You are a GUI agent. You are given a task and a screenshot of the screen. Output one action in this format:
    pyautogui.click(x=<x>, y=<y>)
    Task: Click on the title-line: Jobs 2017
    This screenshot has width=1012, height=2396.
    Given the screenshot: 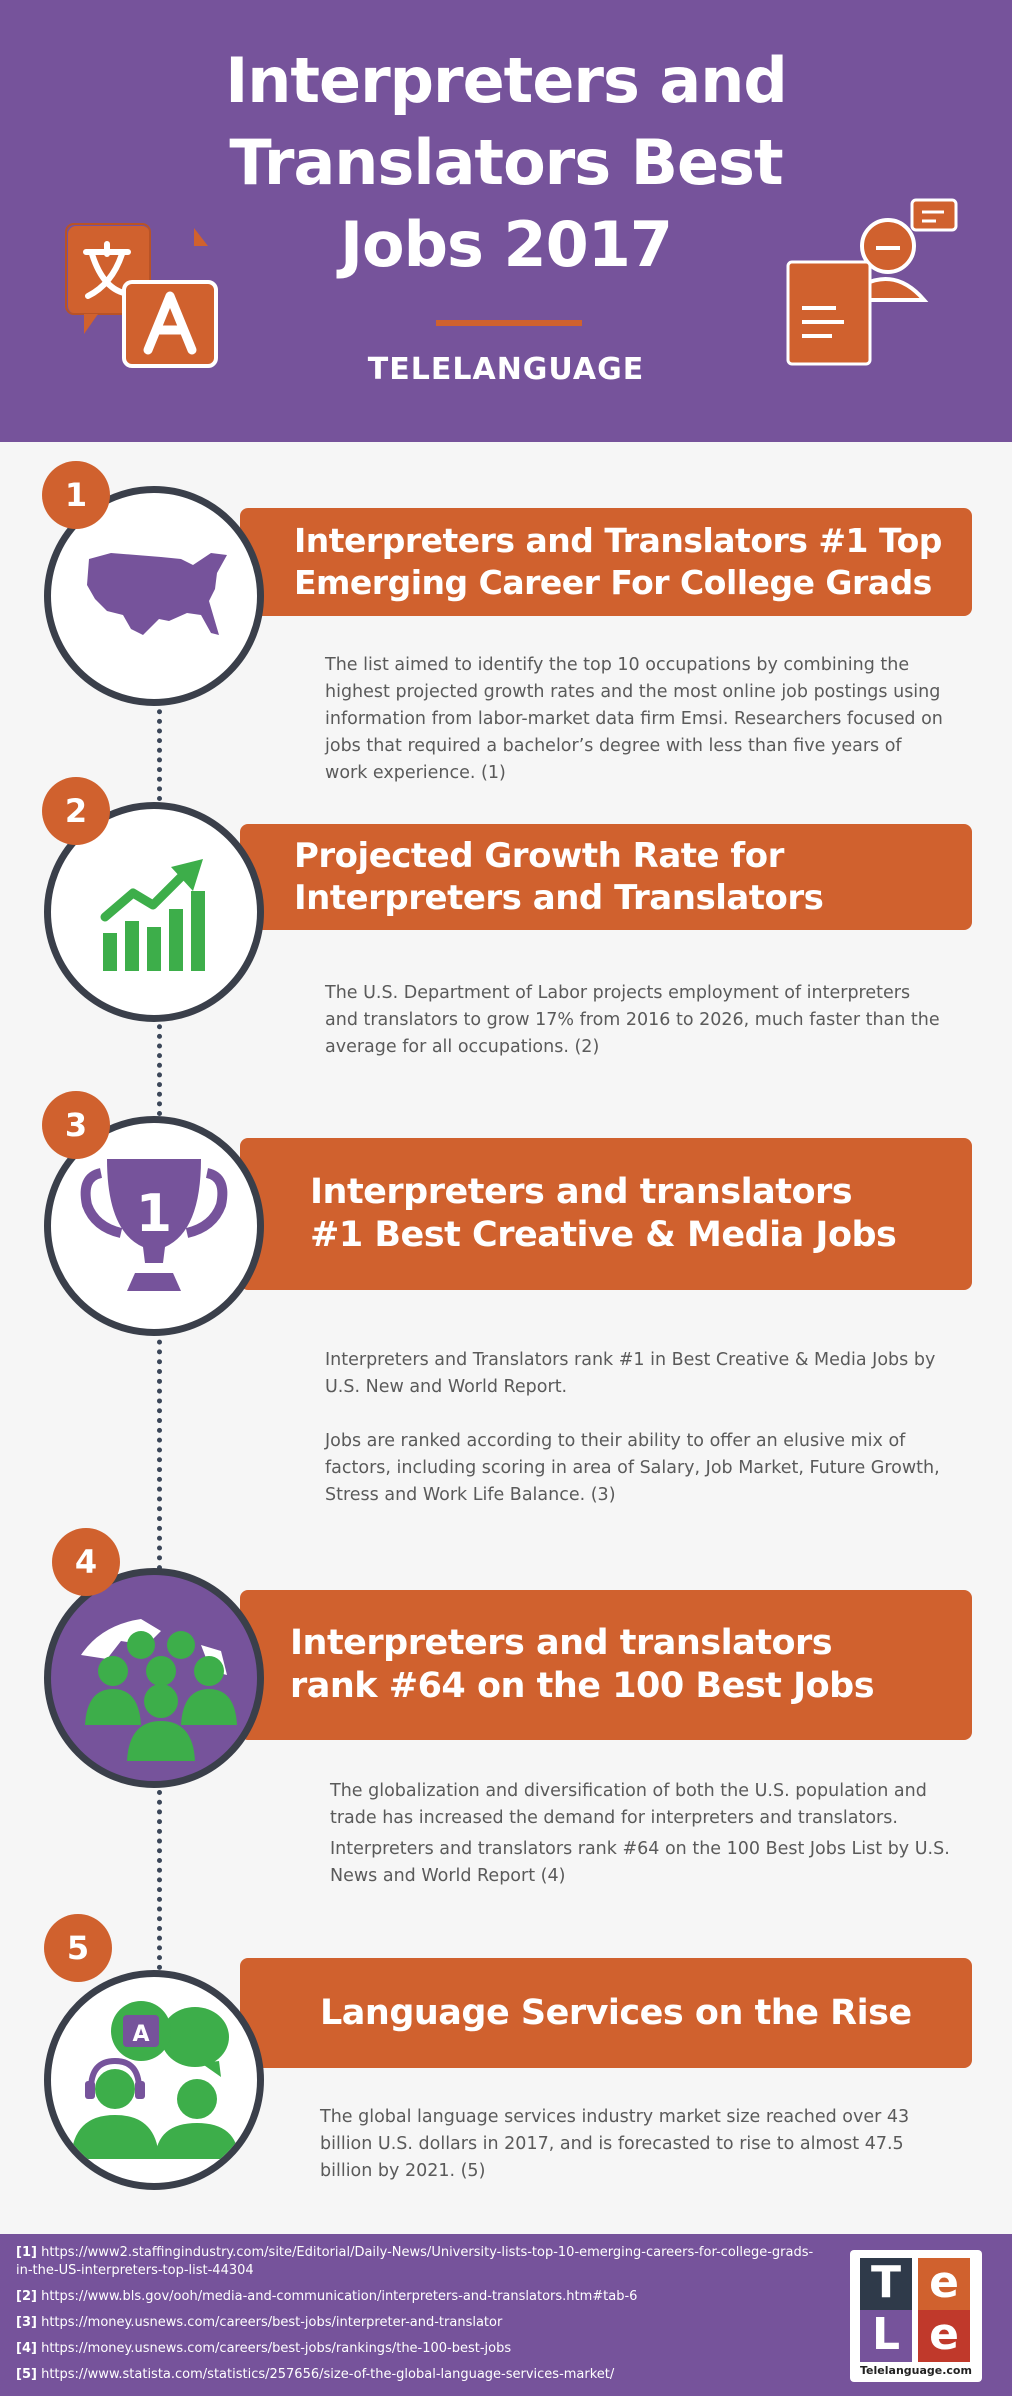 What is the action you would take?
    pyautogui.click(x=506, y=244)
    